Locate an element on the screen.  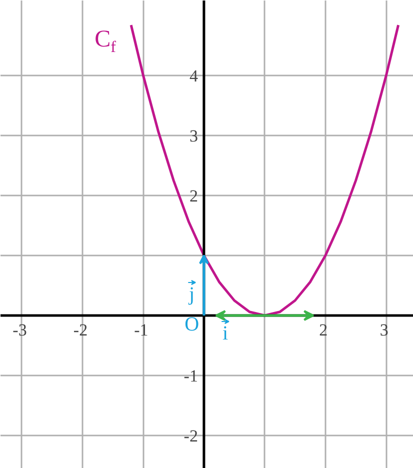
y-tick-label: 2 is located at coordinates (193, 196).